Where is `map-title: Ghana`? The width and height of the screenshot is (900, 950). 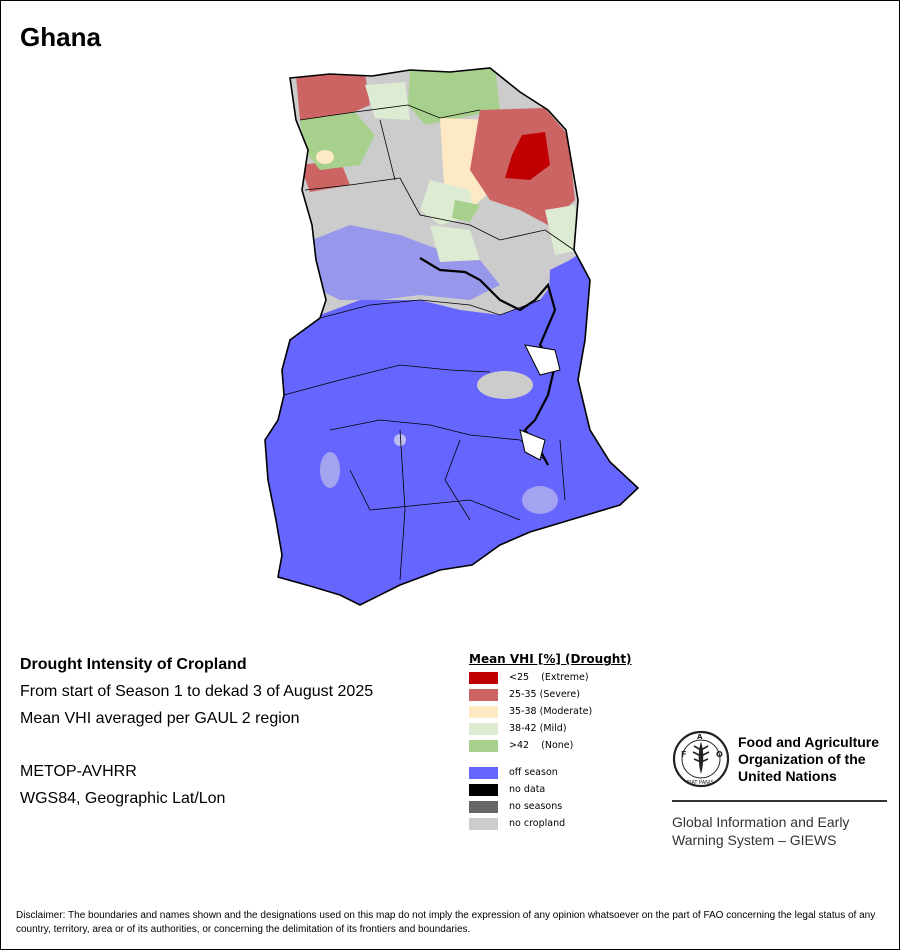
map-title: Ghana is located at coordinates (60, 37).